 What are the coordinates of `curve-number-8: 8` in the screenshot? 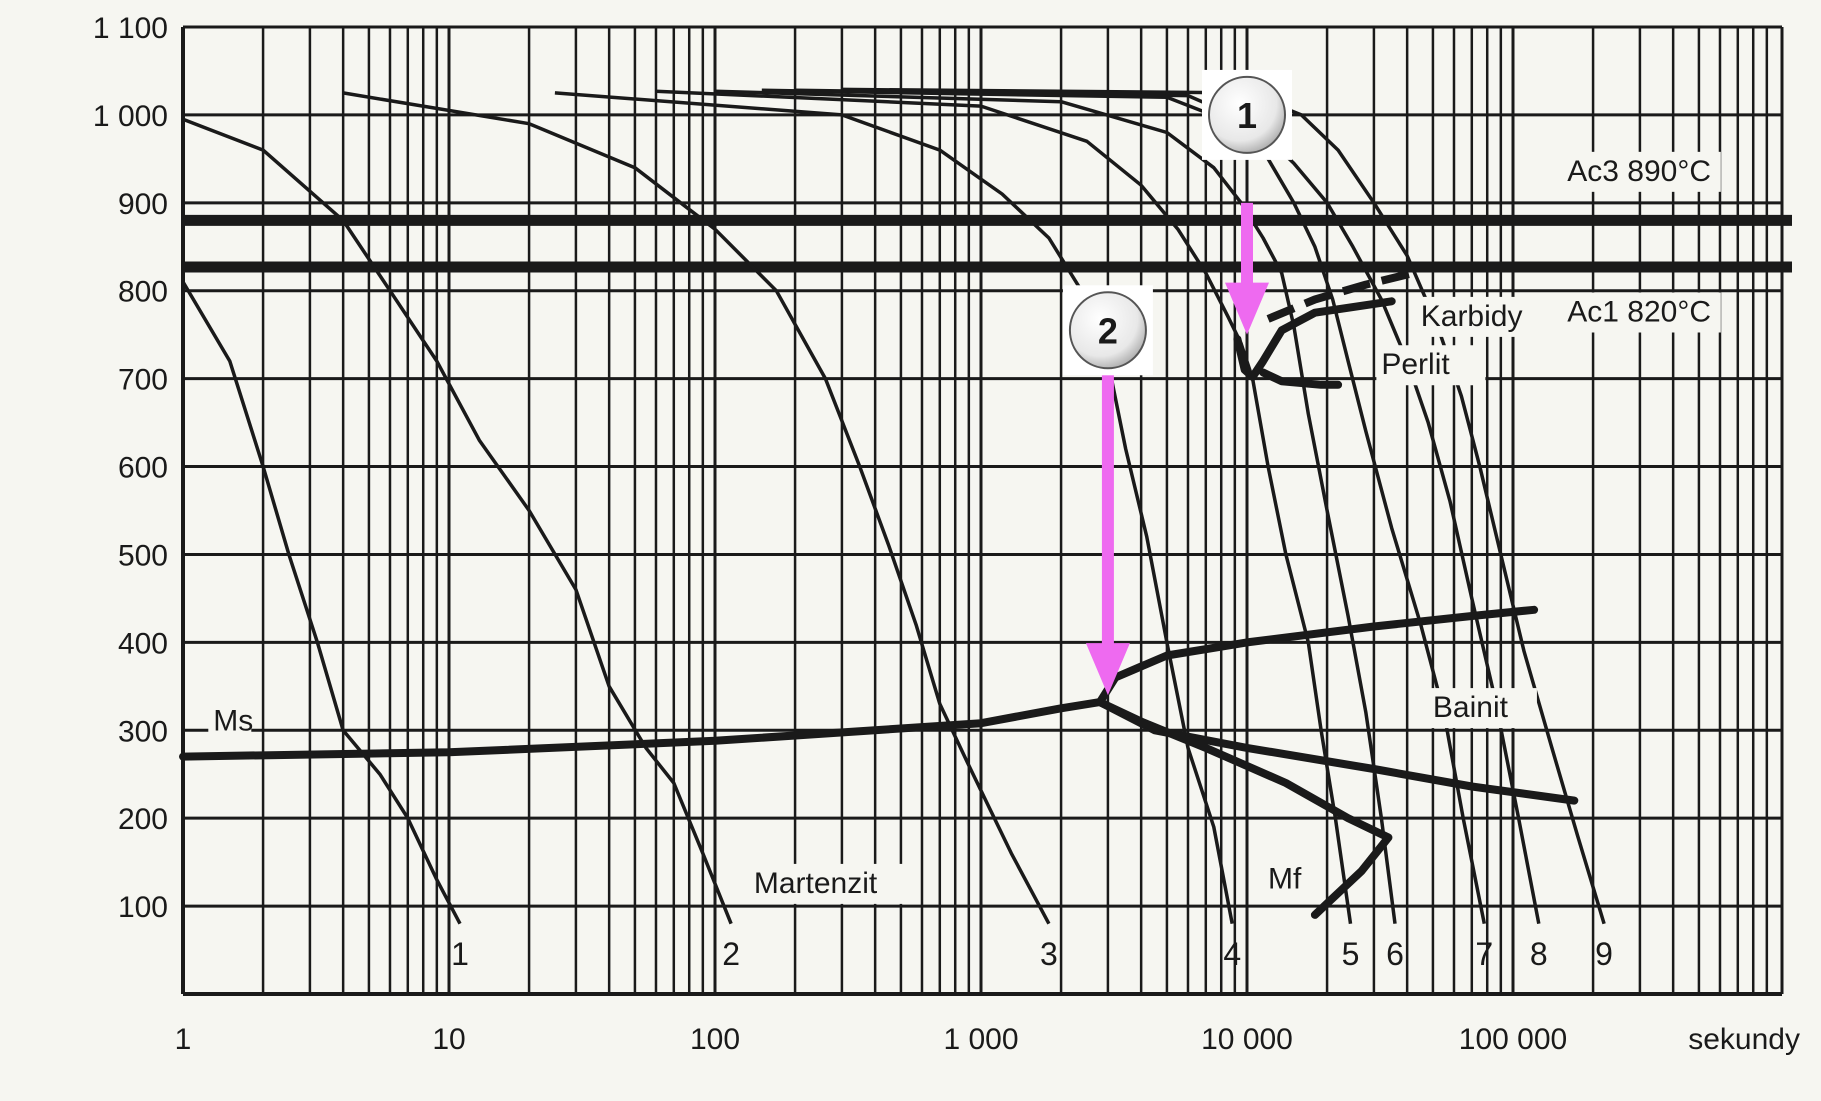 It's located at (1539, 954).